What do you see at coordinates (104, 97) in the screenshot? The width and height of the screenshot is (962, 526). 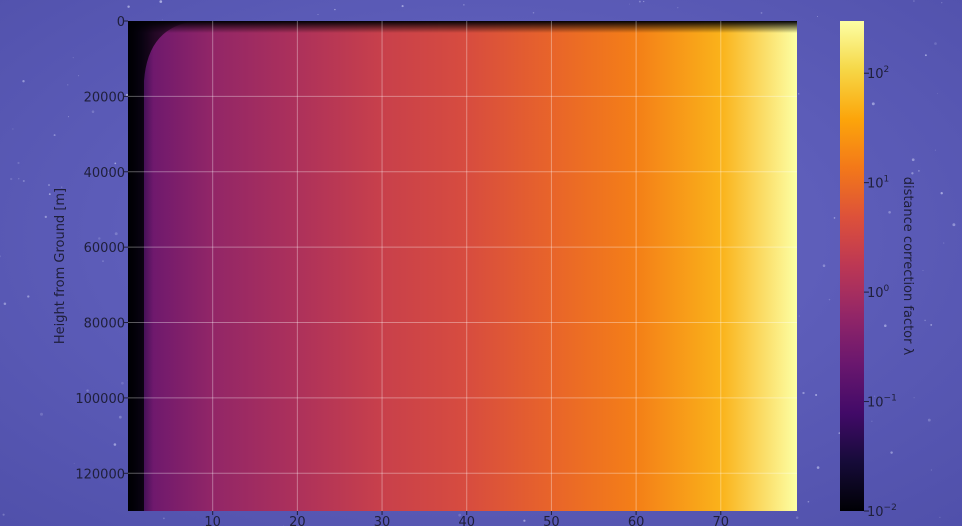 I see `y-tick-label: 20000` at bounding box center [104, 97].